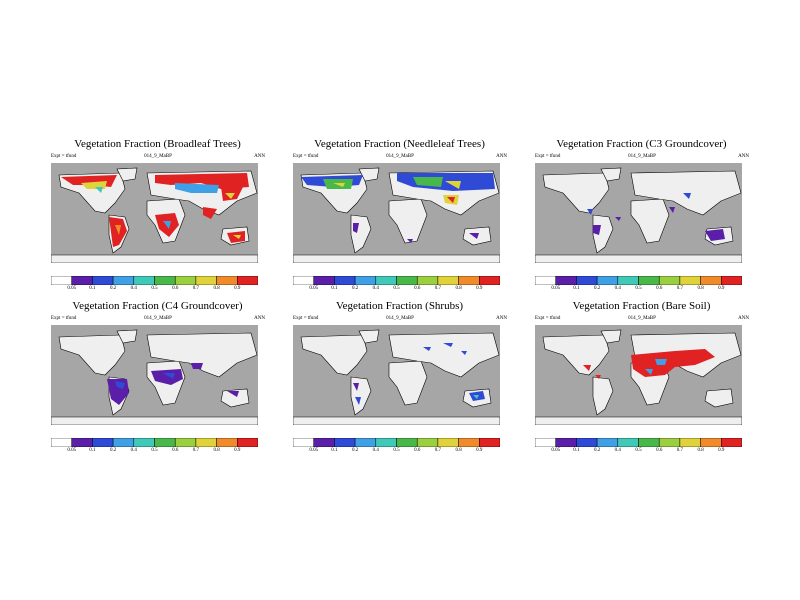 The image size is (800, 600). Describe the element at coordinates (719, 398) in the screenshot. I see `land-australia` at that location.